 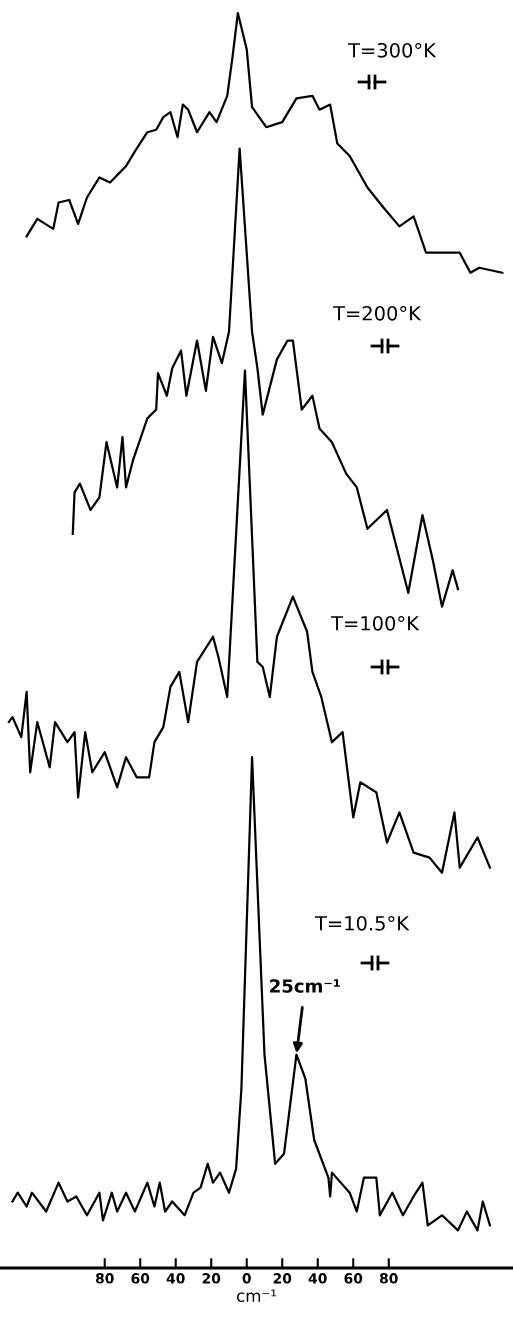 I want to click on x-tick-label: 0, so click(x=246, y=1278).